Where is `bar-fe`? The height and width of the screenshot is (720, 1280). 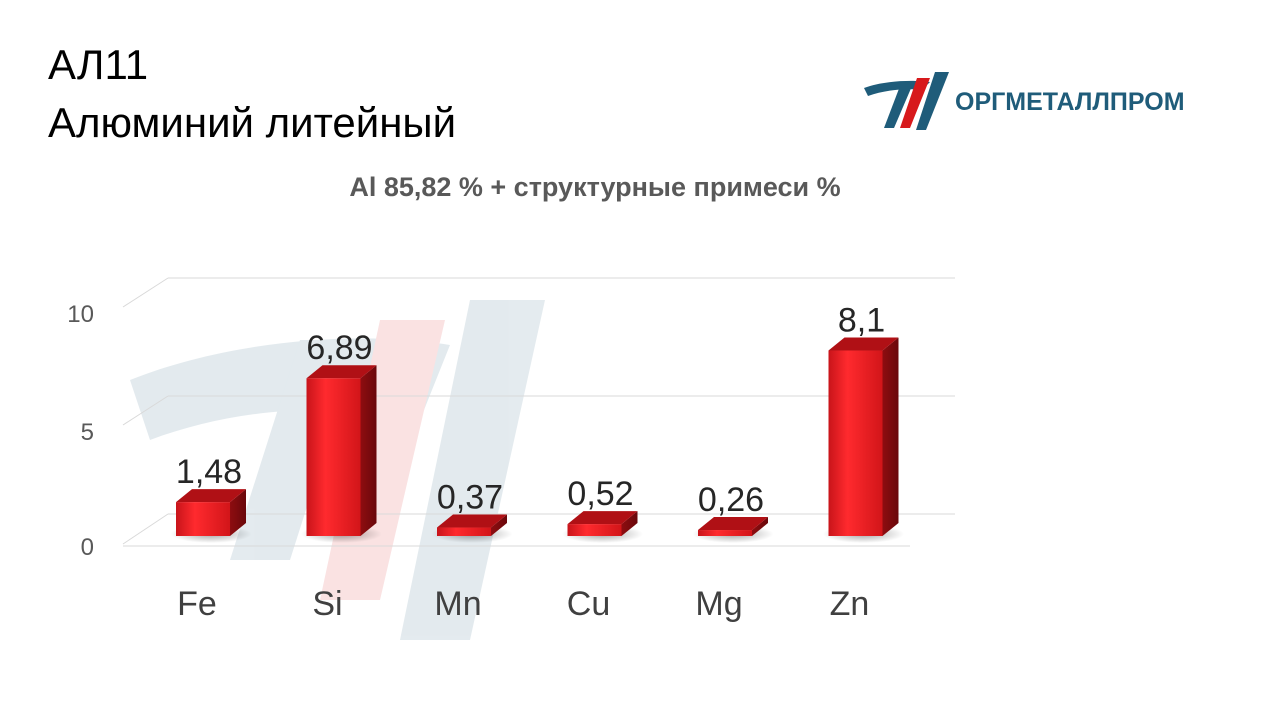 bar-fe is located at coordinates (211, 512).